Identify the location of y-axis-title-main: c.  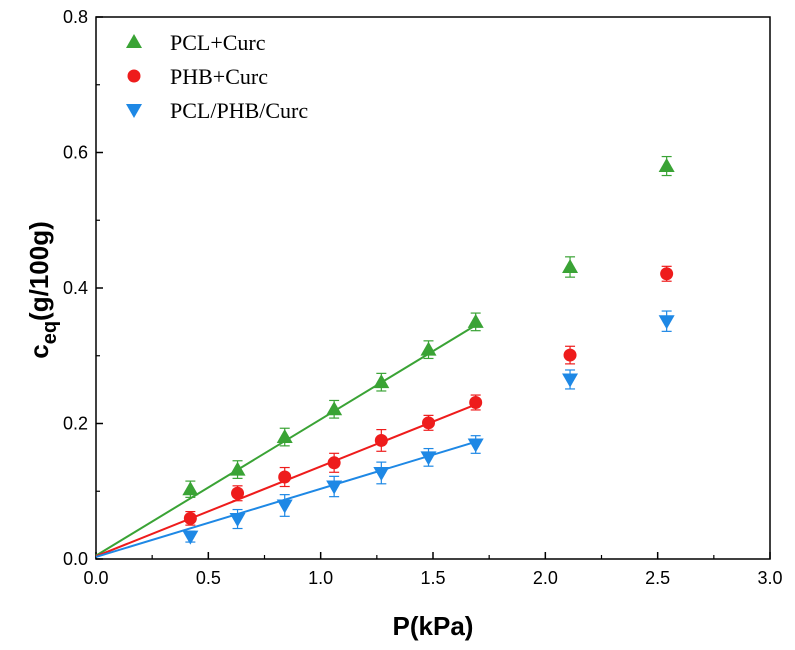
(39, 351).